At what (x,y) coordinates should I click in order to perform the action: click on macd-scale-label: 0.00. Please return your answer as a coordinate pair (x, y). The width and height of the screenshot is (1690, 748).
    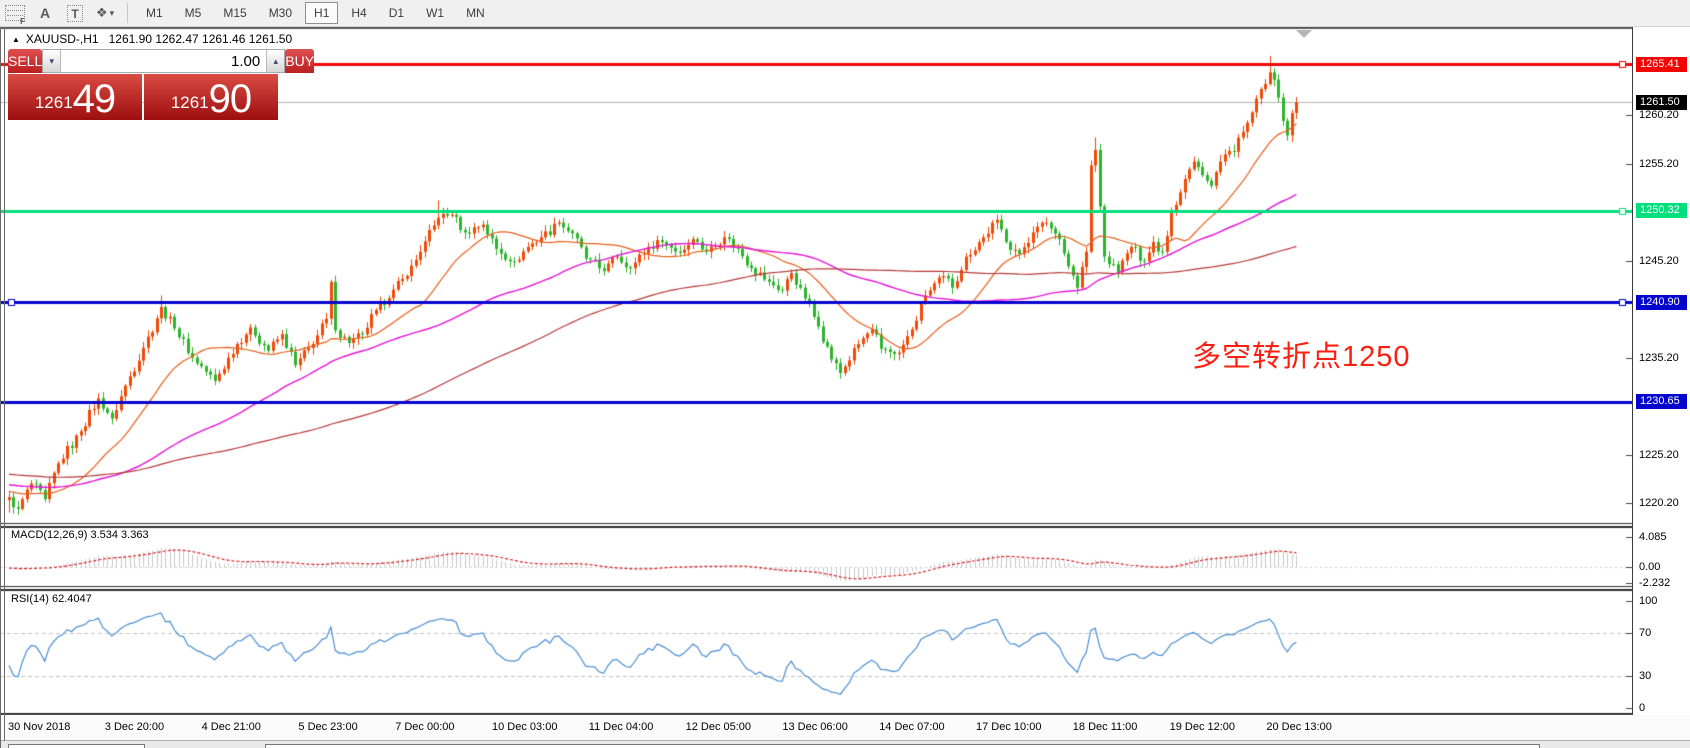
    Looking at the image, I should click on (1650, 567).